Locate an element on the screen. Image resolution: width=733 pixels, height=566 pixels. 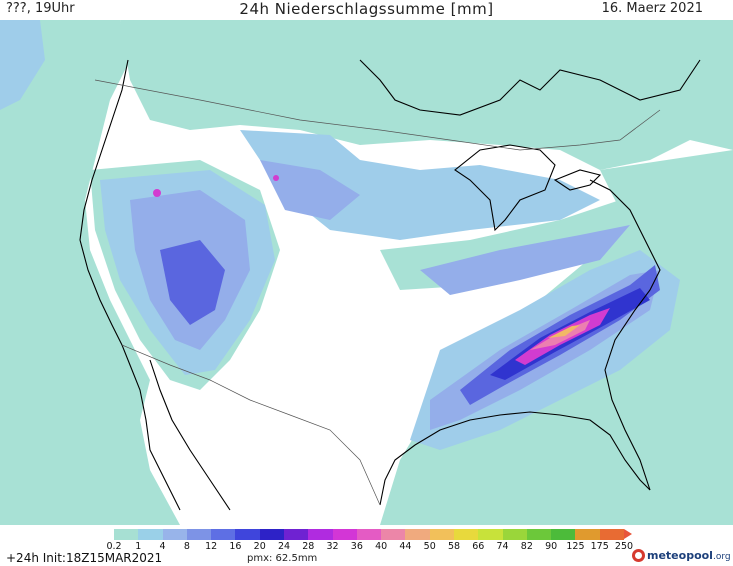
legend-tick-label: 250 is located at coordinates (624, 546).